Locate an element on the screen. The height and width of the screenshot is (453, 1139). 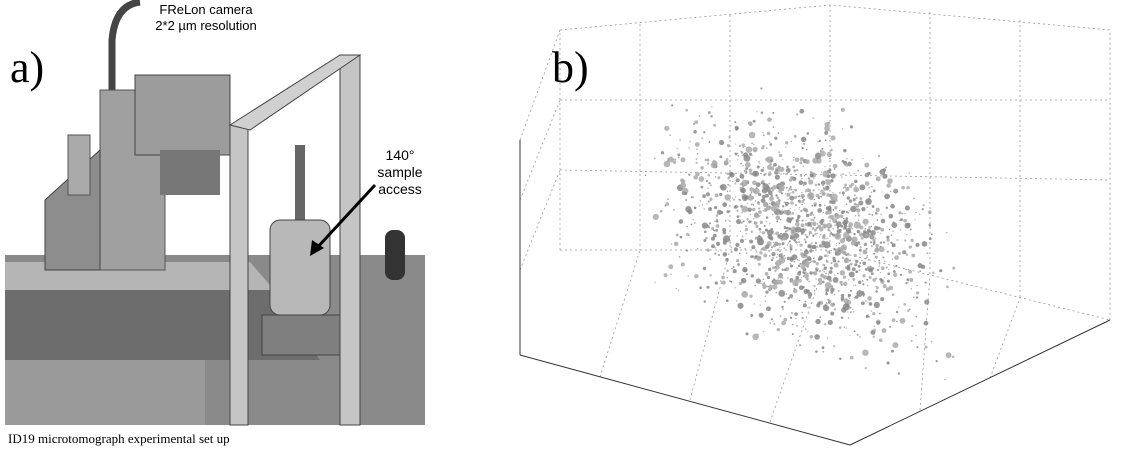
panel-label: b) is located at coordinates (570, 67).